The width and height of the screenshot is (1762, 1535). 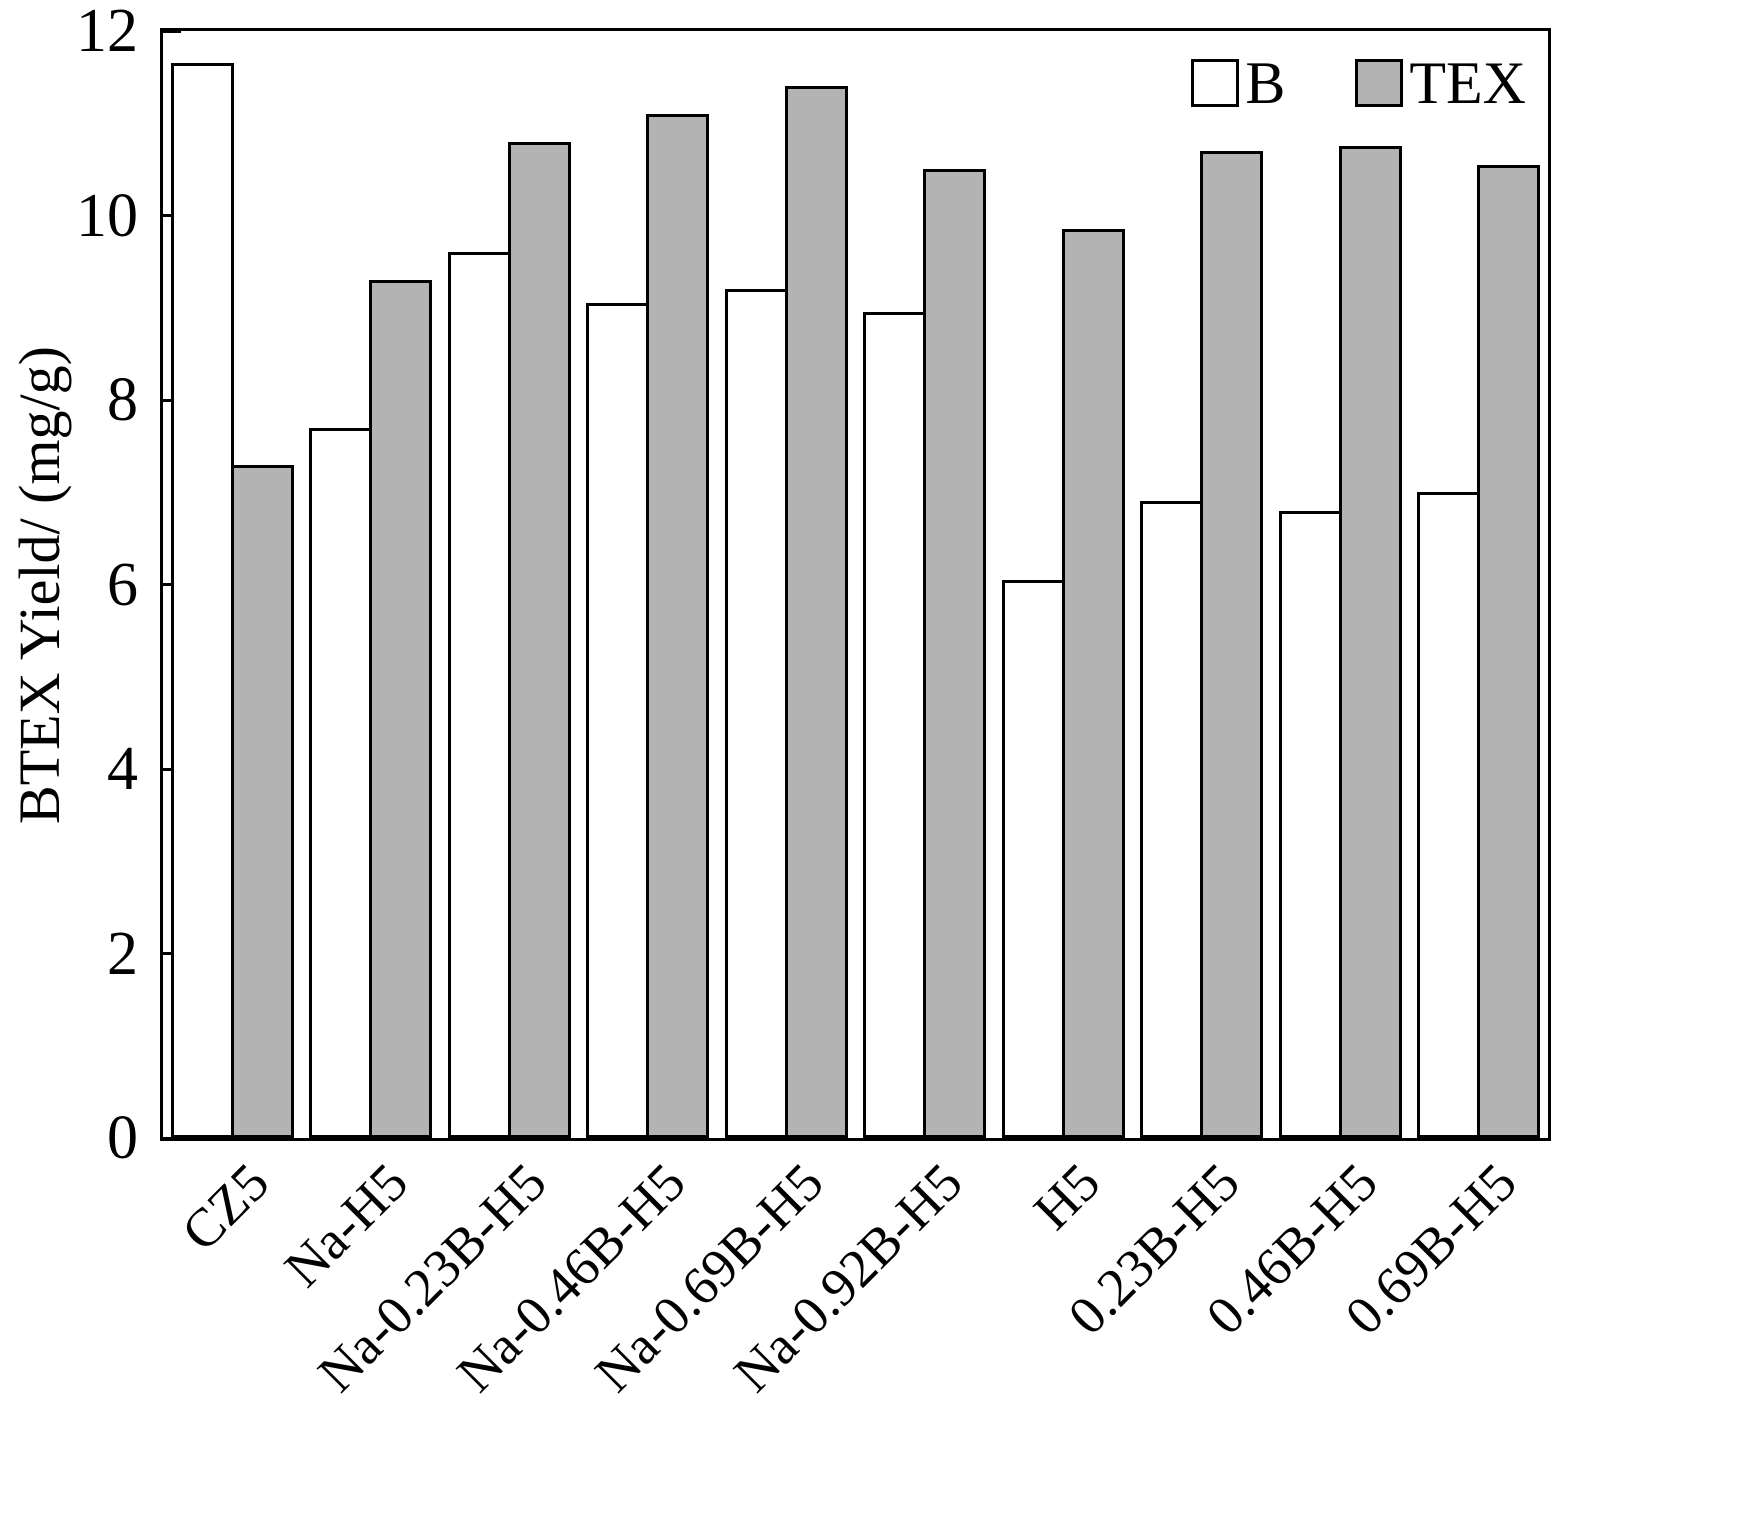 I want to click on bar-TEX-0.23B-H5, so click(x=1231, y=644).